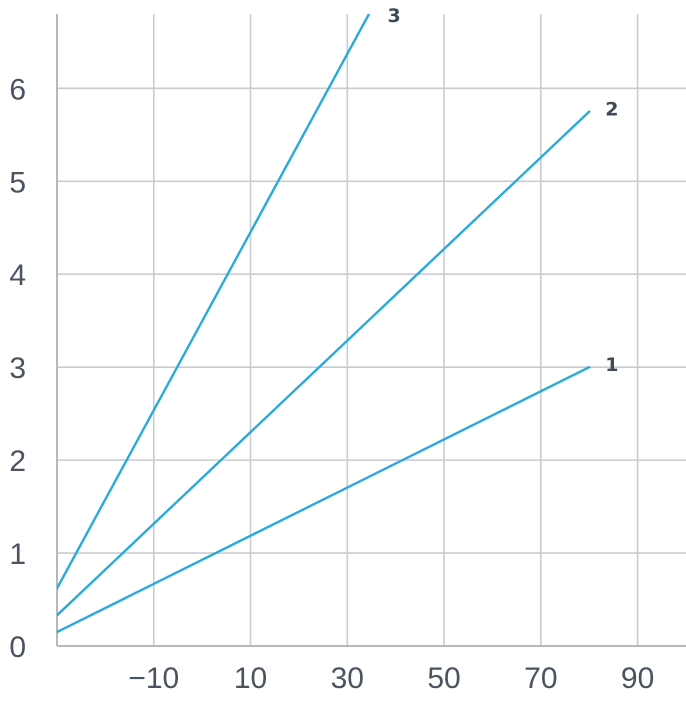  Describe the element at coordinates (394, 16) in the screenshot. I see `series-label-3: 3` at that location.